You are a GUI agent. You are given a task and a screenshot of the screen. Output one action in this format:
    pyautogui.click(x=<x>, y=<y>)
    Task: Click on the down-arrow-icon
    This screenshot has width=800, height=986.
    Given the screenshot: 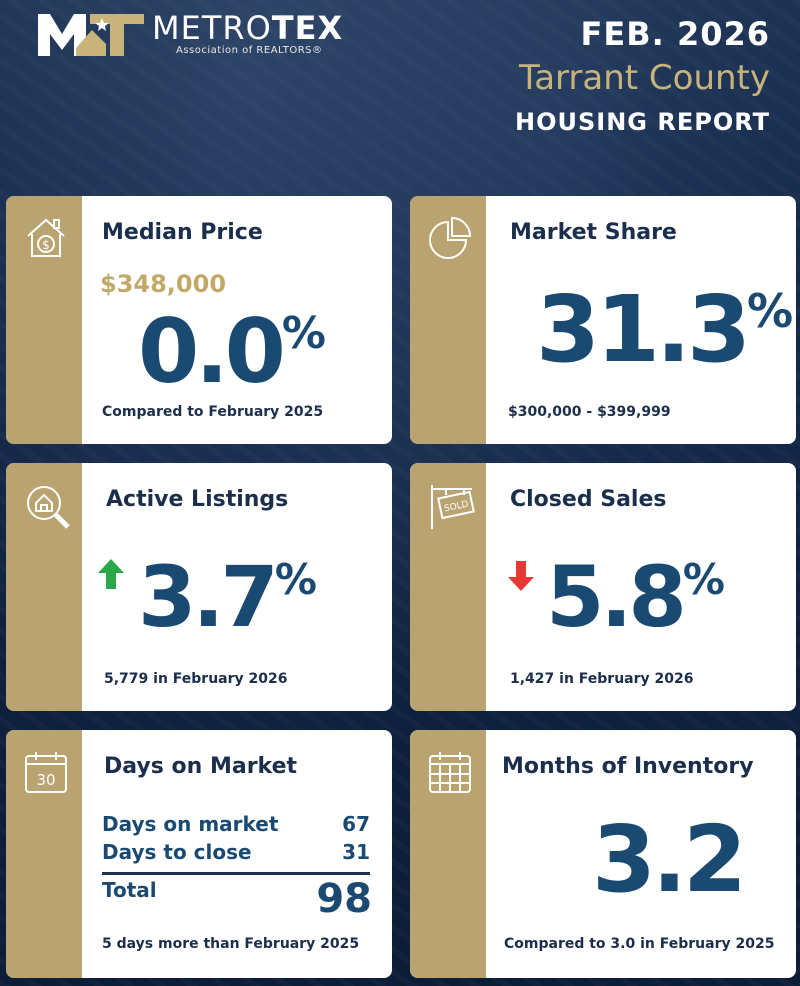 What is the action you would take?
    pyautogui.click(x=521, y=578)
    